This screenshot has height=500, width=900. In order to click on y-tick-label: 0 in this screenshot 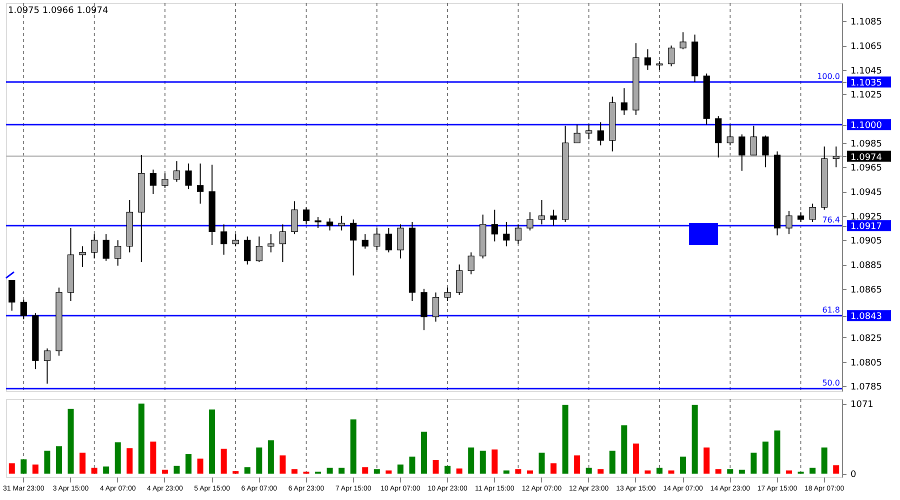, I will do `click(853, 475)`.